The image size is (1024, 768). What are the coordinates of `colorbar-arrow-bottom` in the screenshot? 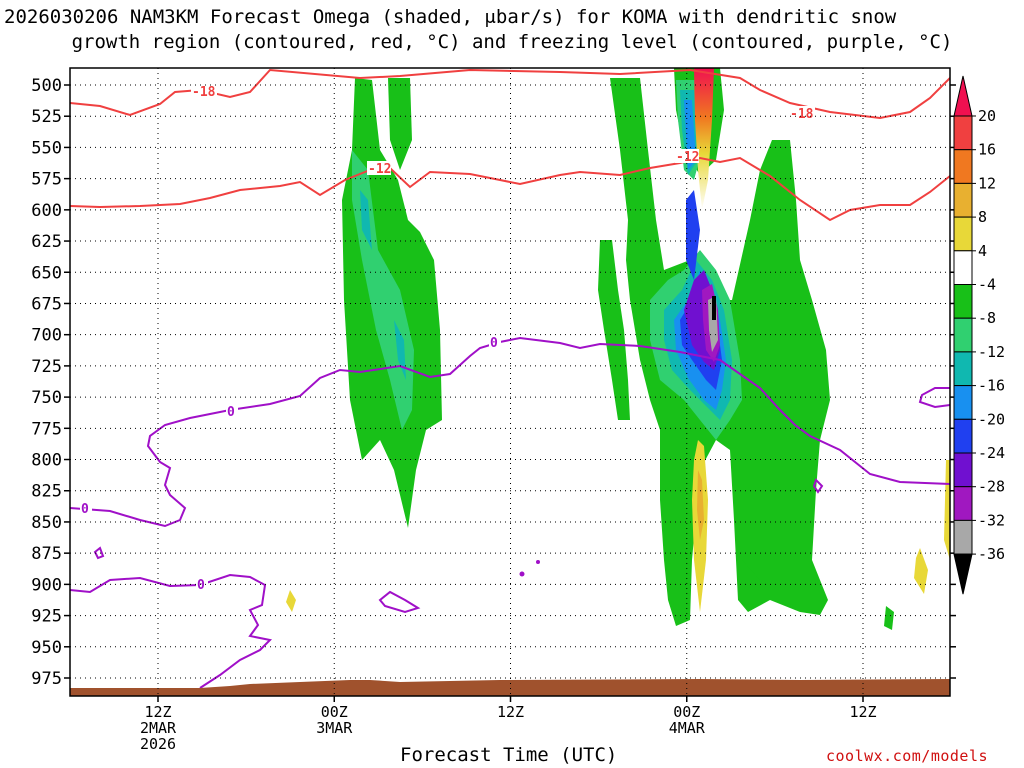 It's located at (963, 574).